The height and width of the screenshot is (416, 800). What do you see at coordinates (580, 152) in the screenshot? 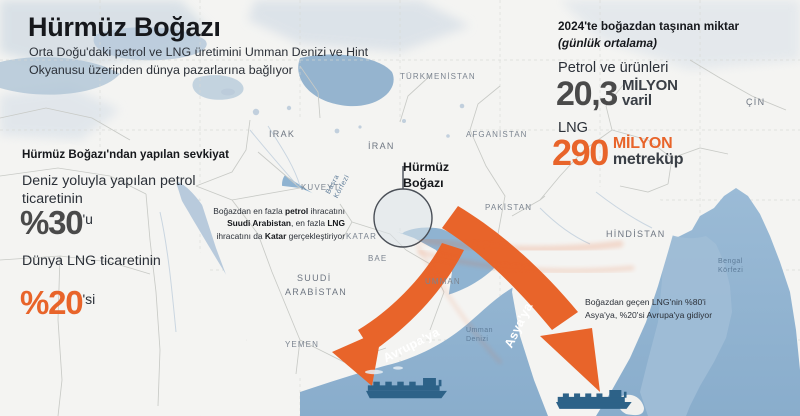
I see `right-lng-number: 290` at bounding box center [580, 152].